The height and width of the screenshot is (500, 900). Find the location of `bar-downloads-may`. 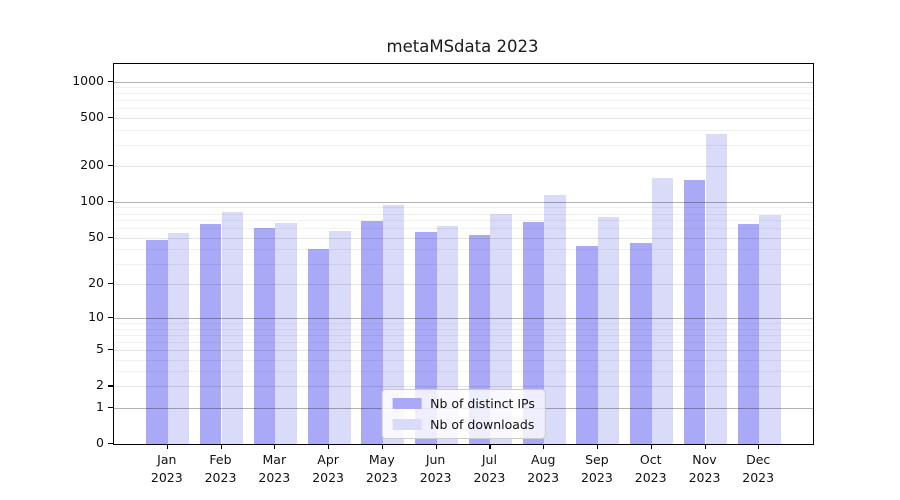

bar-downloads-may is located at coordinates (393, 324).